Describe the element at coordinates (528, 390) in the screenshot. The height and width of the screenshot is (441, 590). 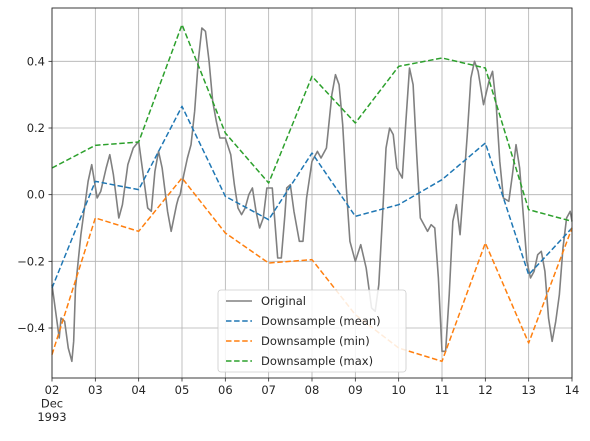
I see `x-tick-label: 13` at that location.